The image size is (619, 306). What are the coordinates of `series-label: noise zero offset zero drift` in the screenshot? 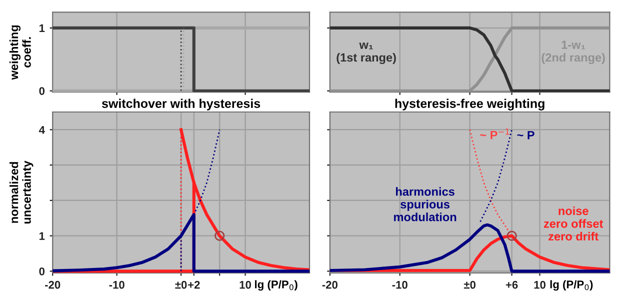 It's located at (574, 223).